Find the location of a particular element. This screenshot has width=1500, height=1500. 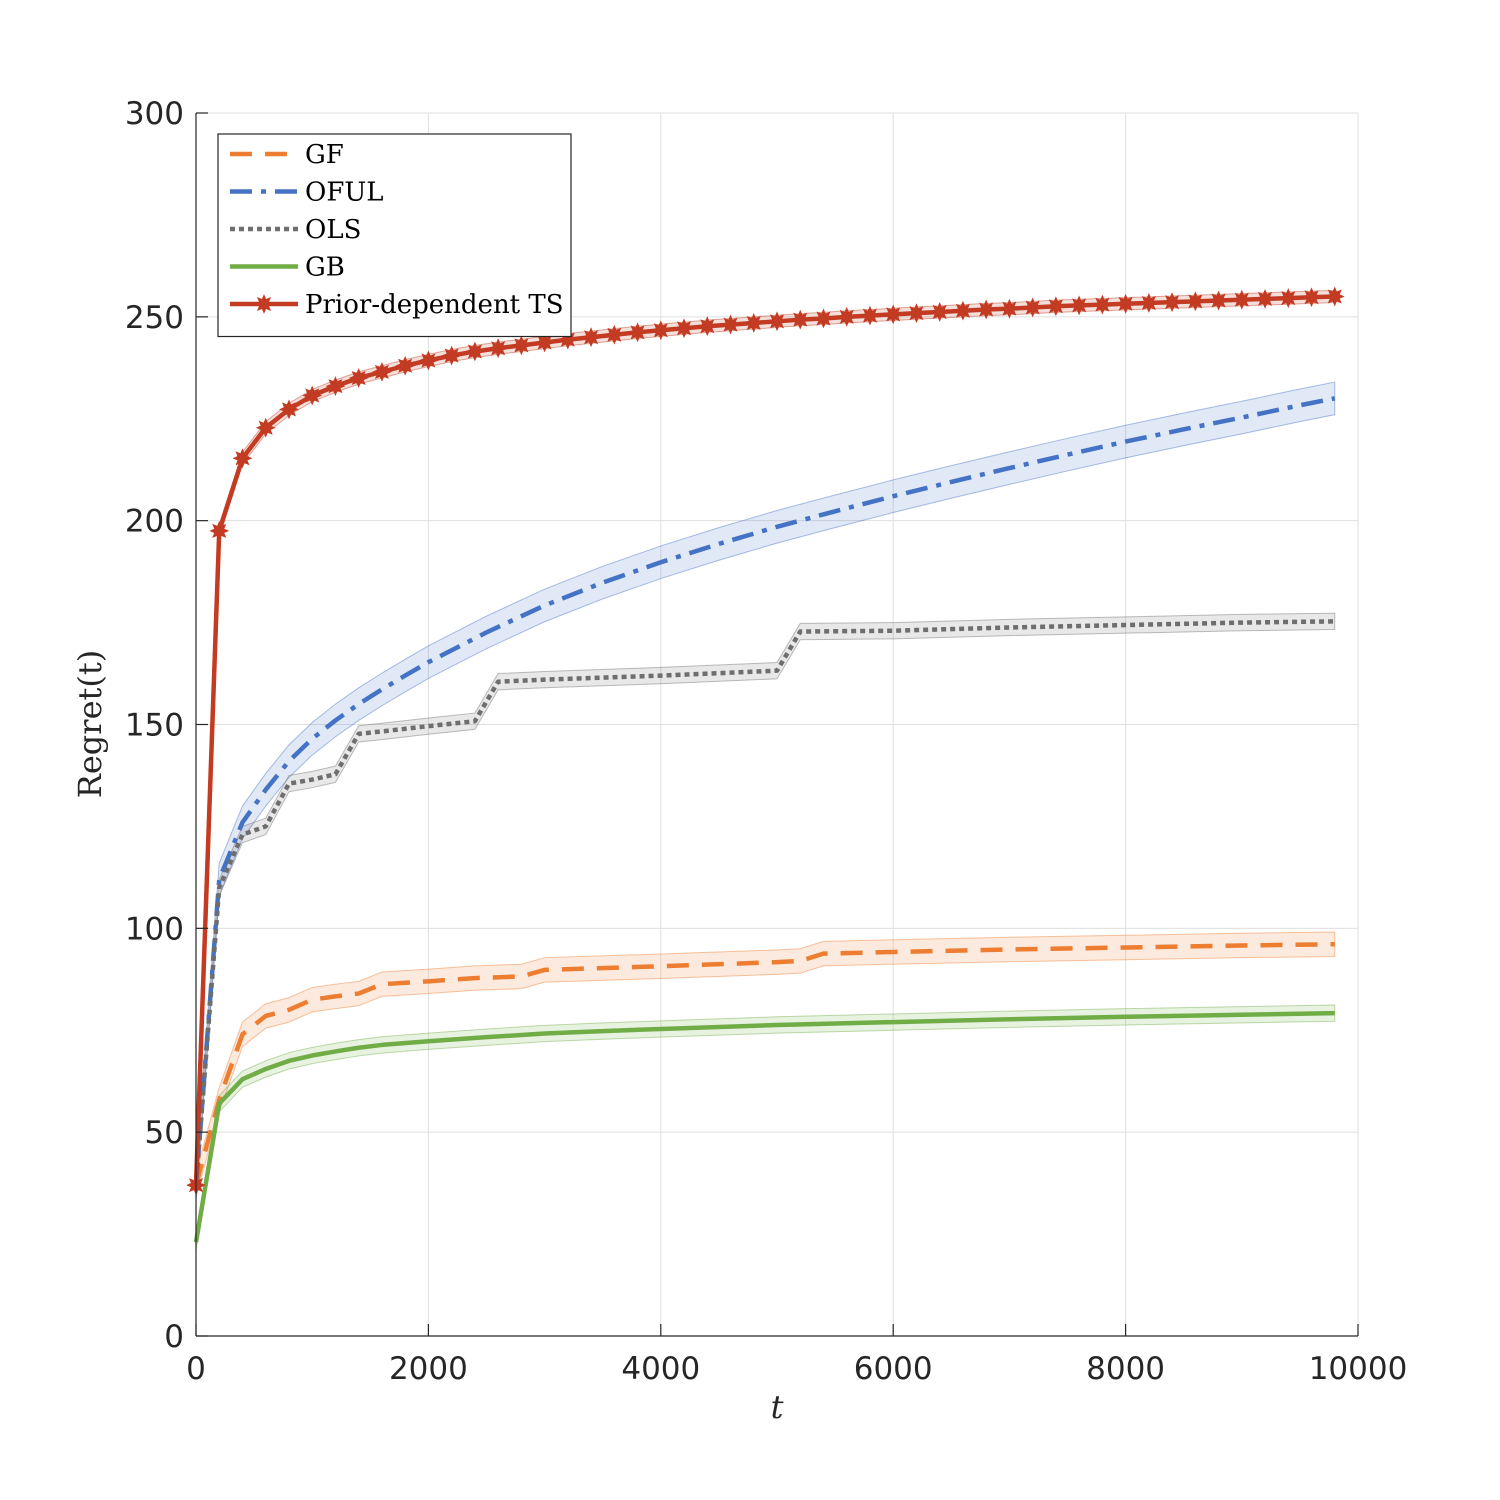

y-tick-label: 50 is located at coordinates (164, 1133).